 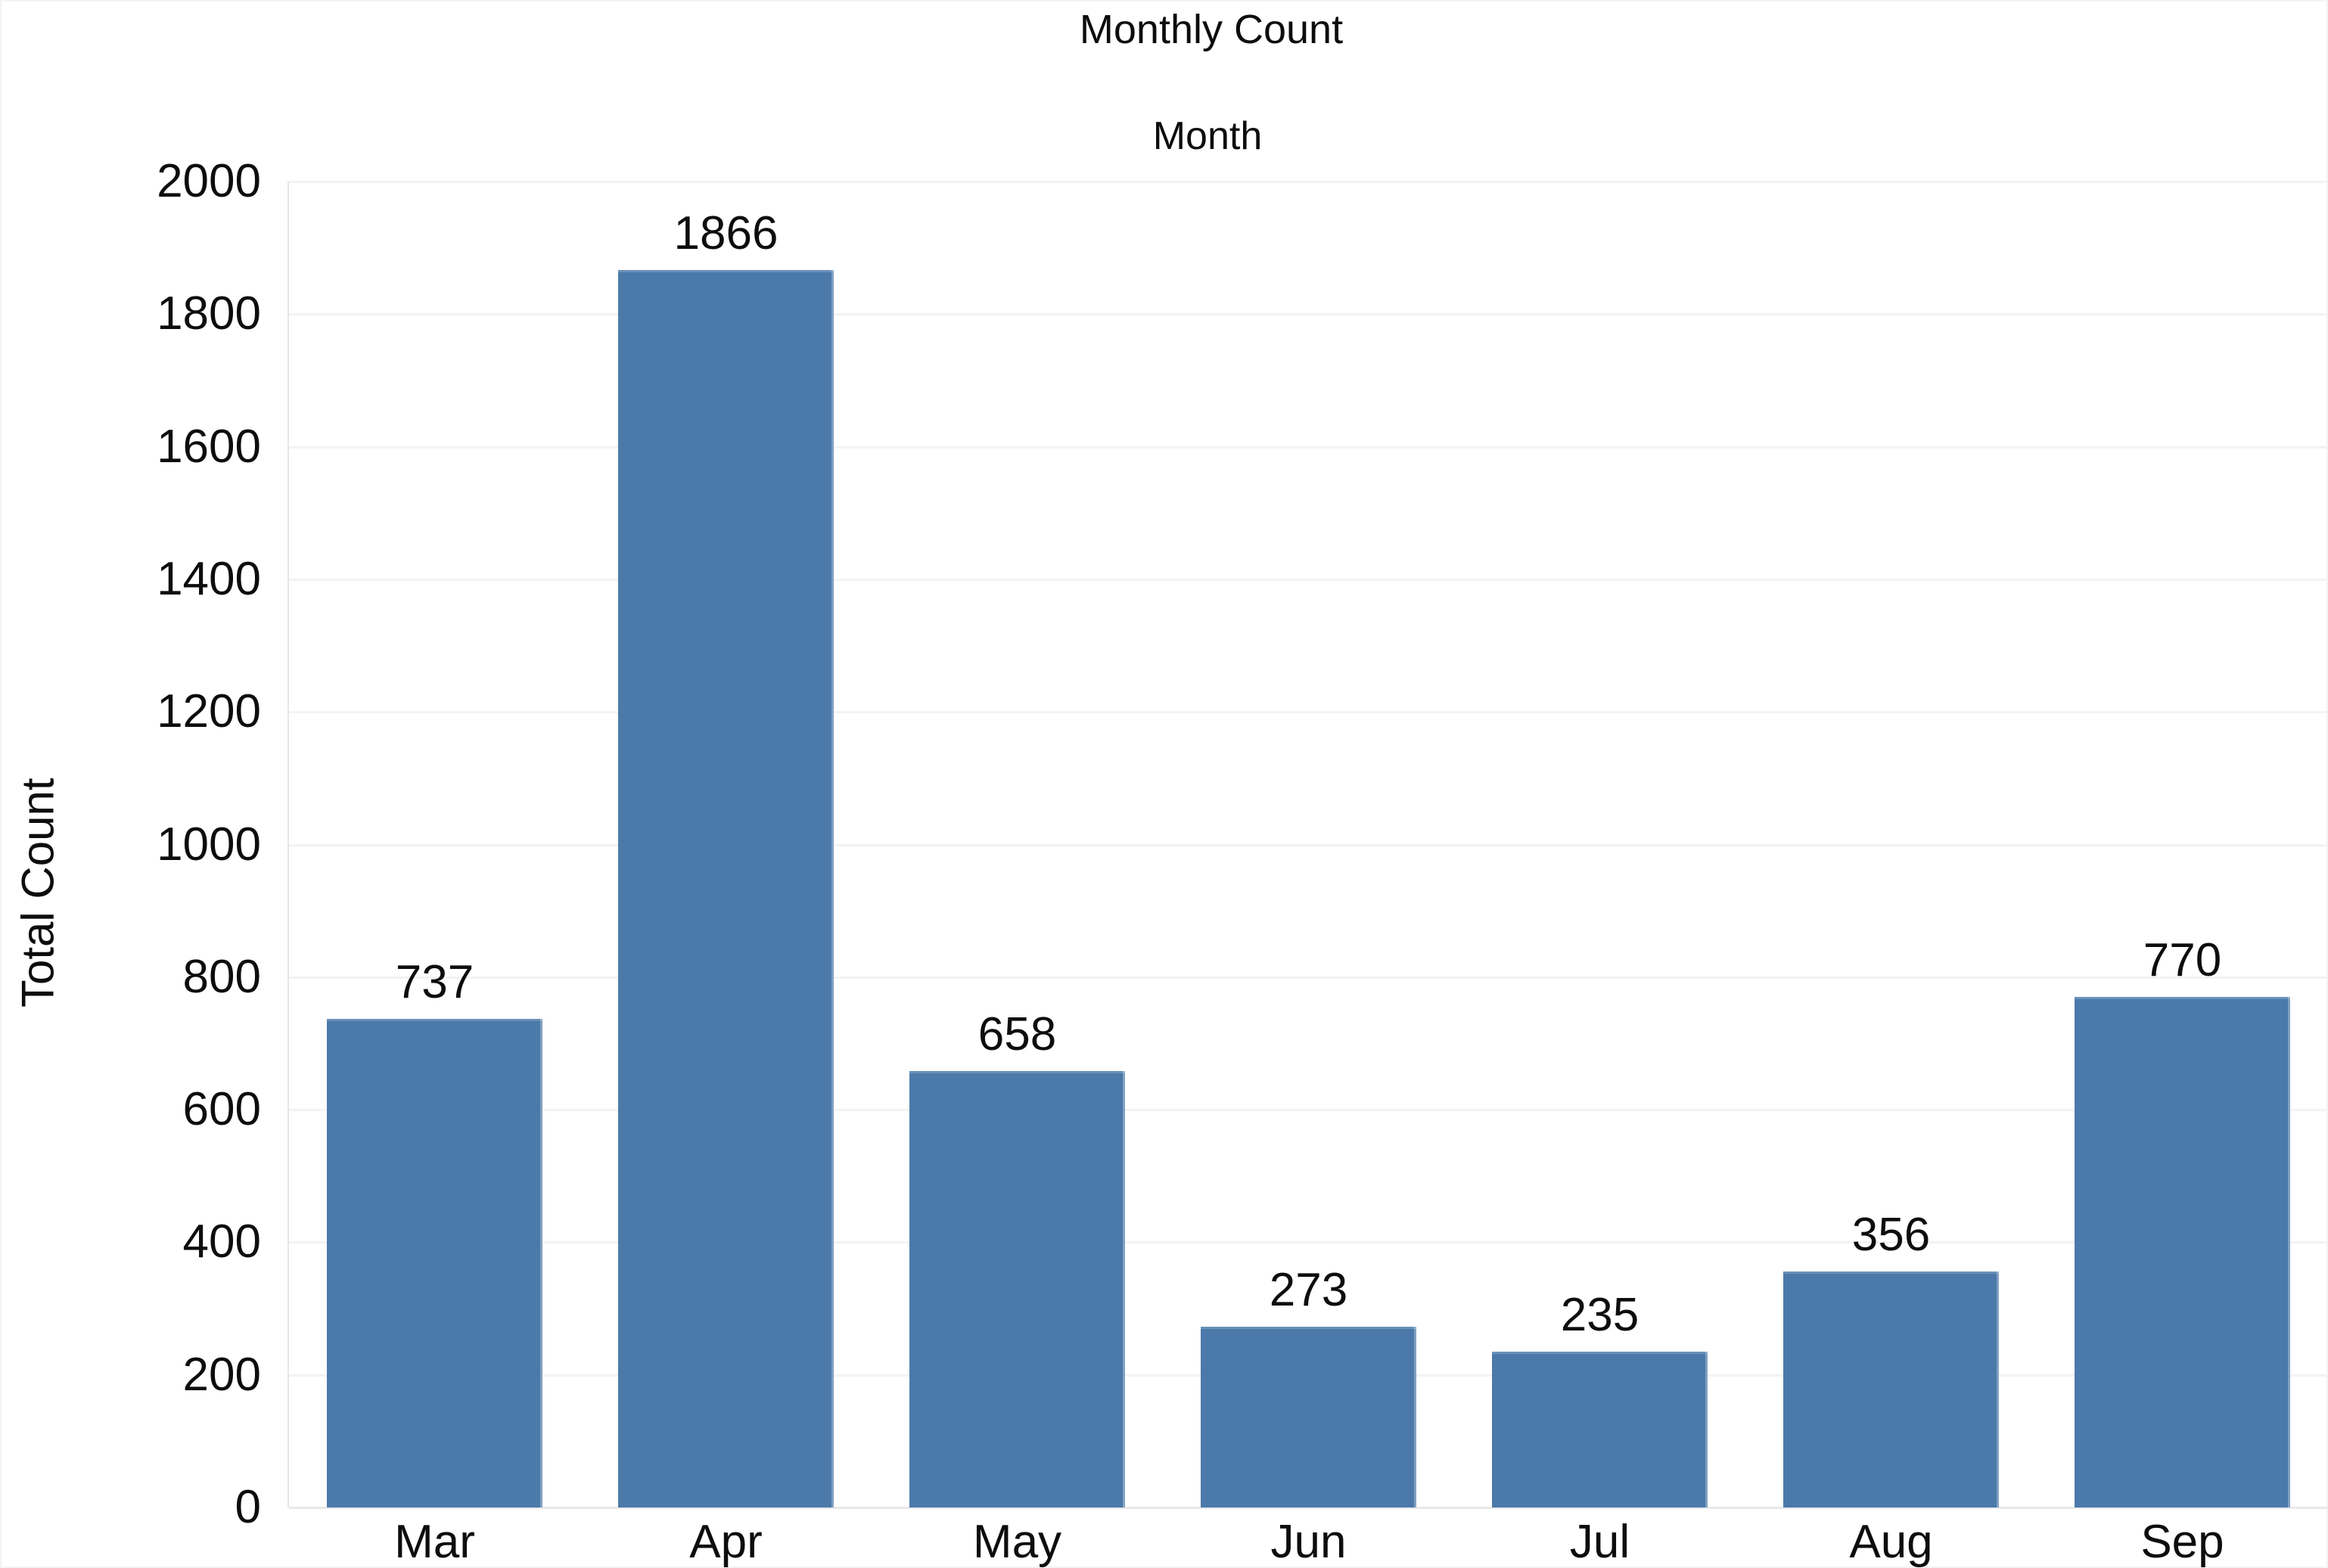 What do you see at coordinates (221, 1110) in the screenshot?
I see `y-tick-label-600: 600` at bounding box center [221, 1110].